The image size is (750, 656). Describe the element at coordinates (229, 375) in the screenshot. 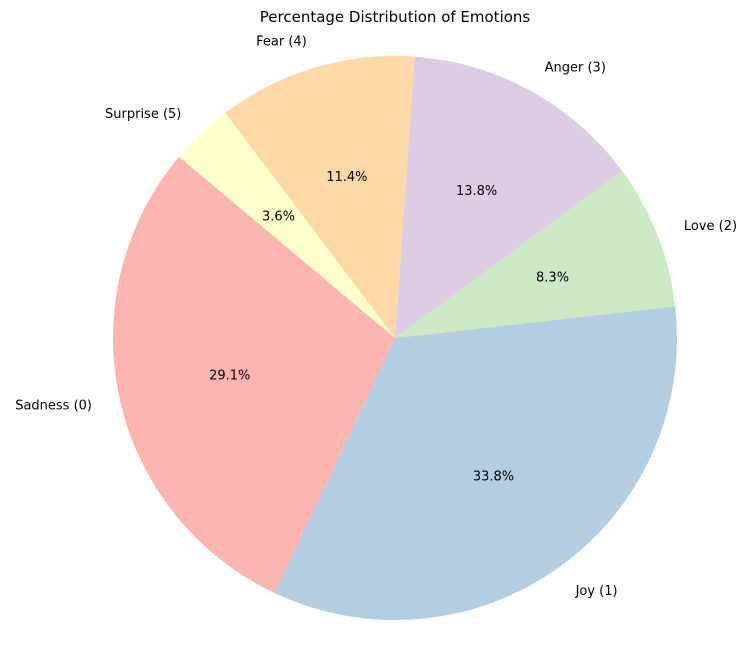

I see `pct-label-sadness: 29.1%` at that location.